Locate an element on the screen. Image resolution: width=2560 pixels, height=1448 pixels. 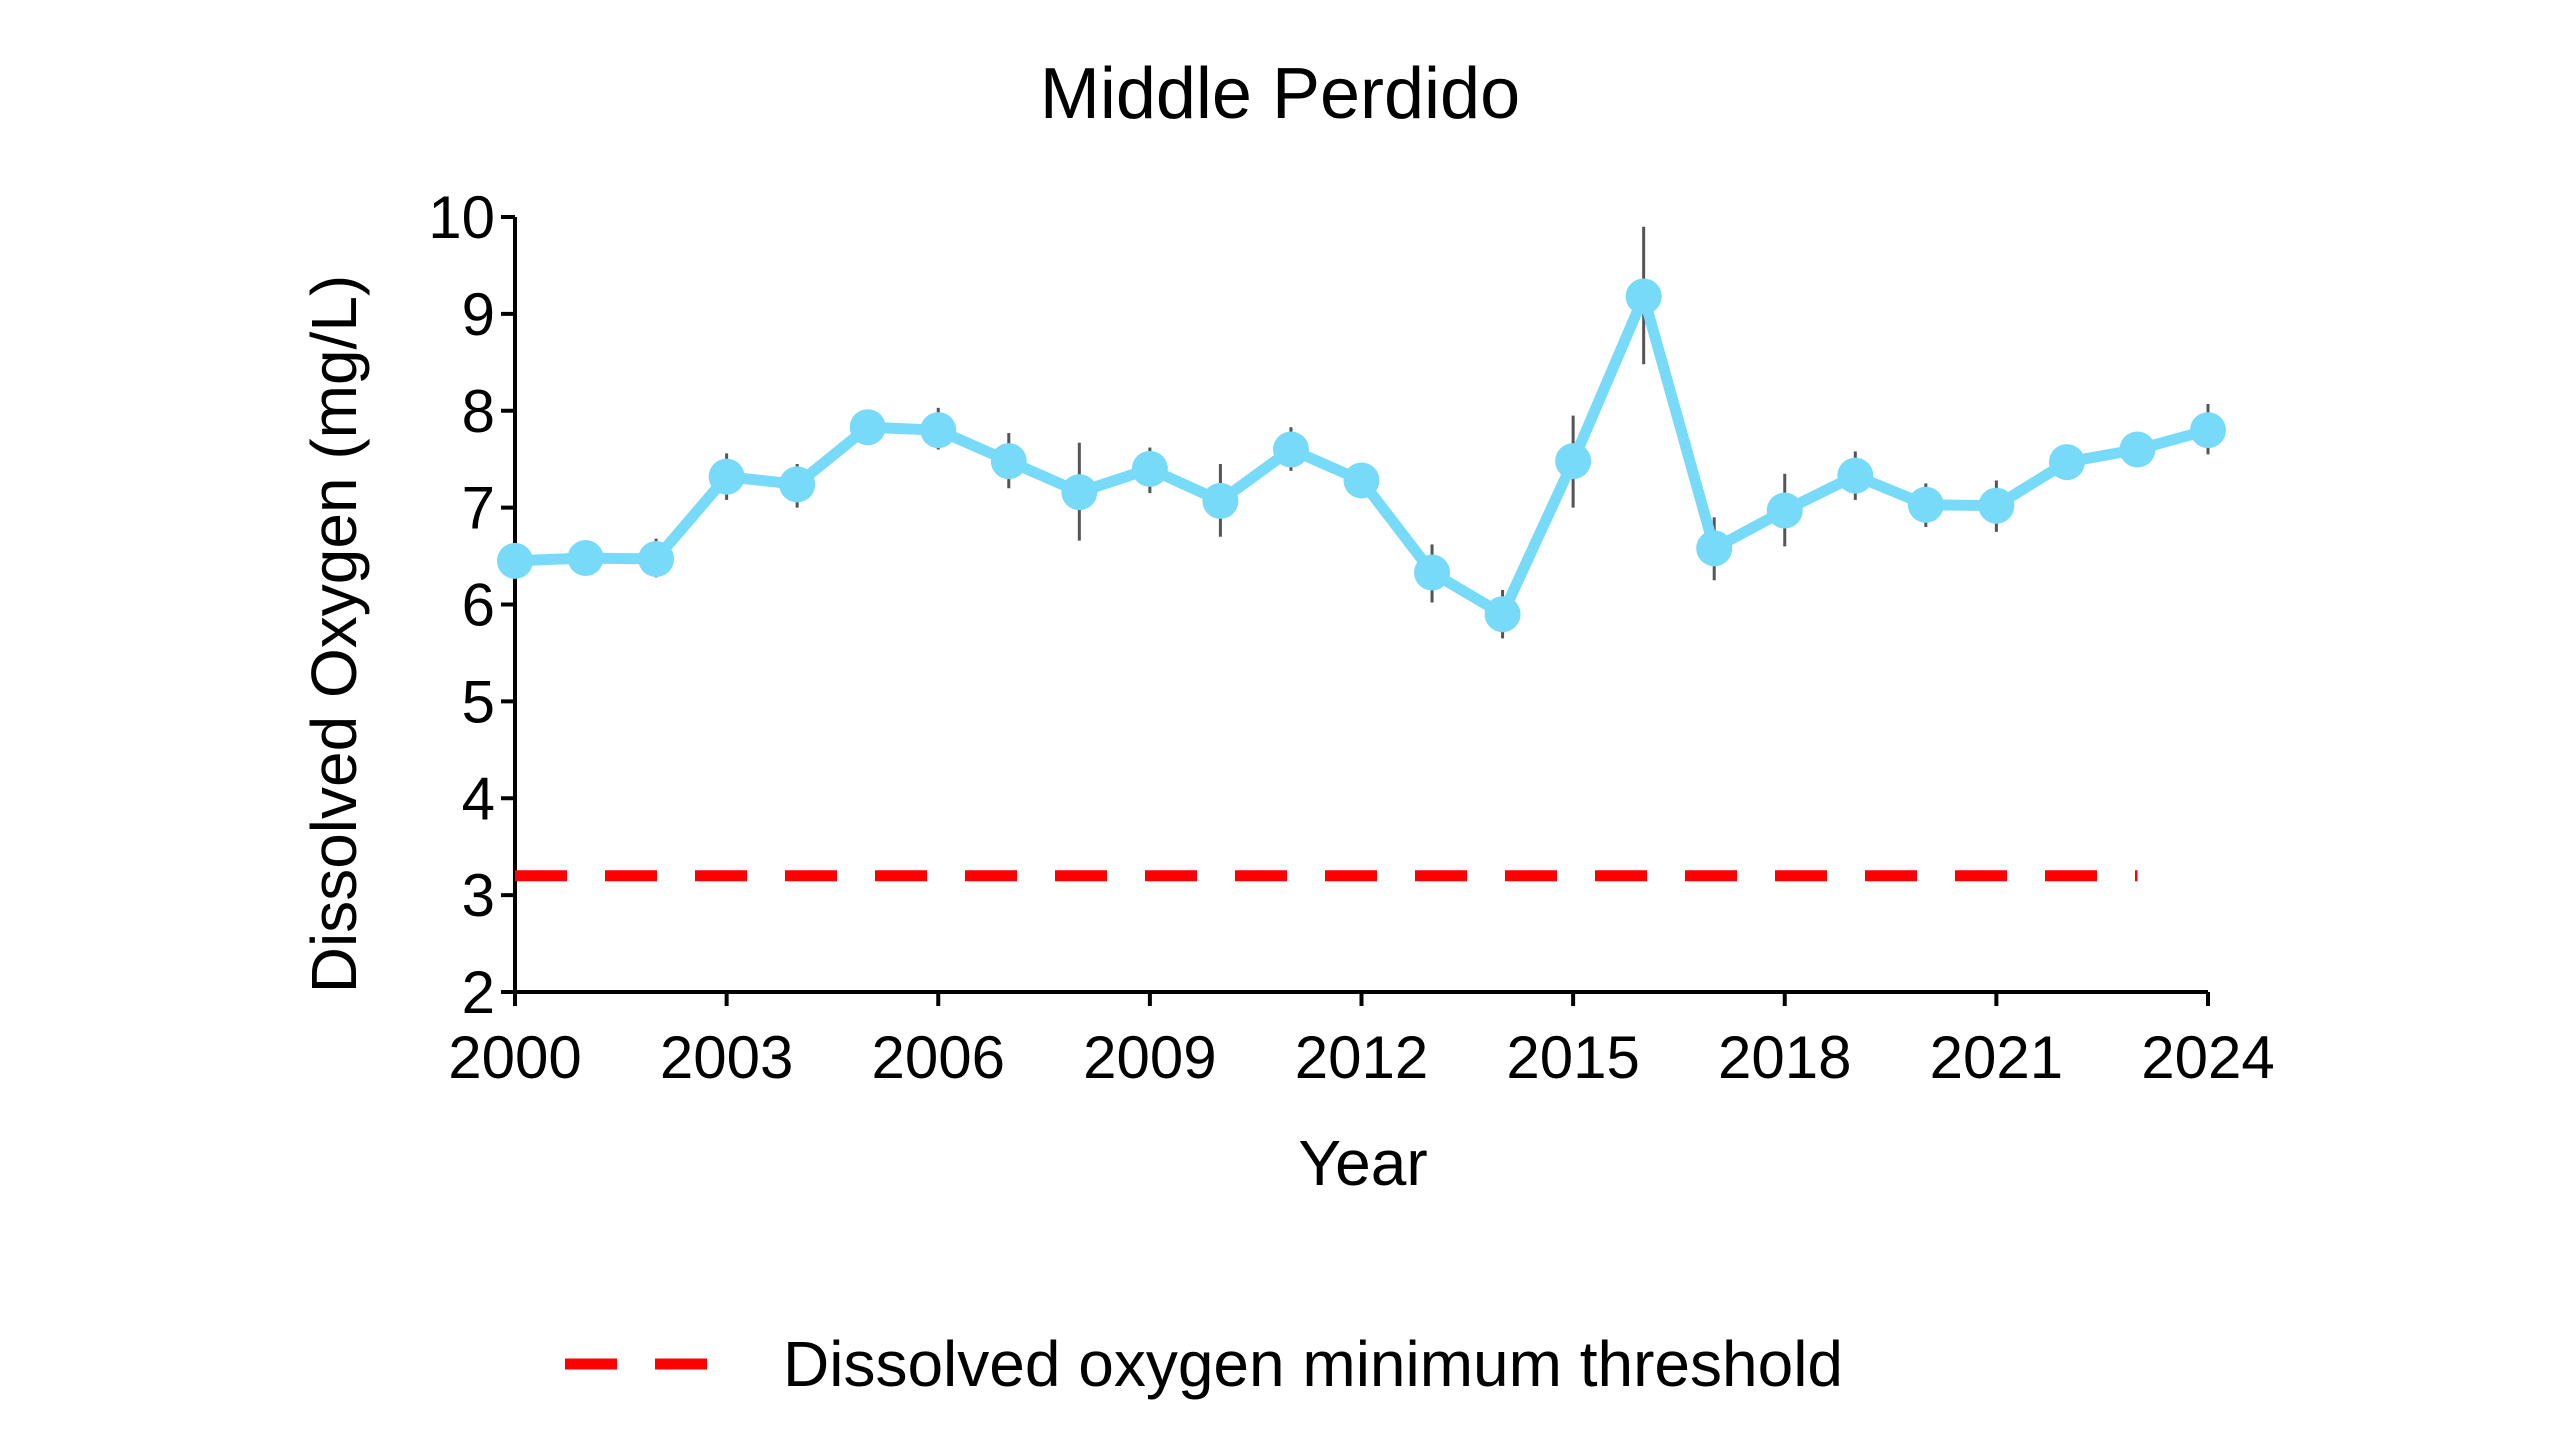
x-tick-label: 2015 is located at coordinates (1572, 1057).